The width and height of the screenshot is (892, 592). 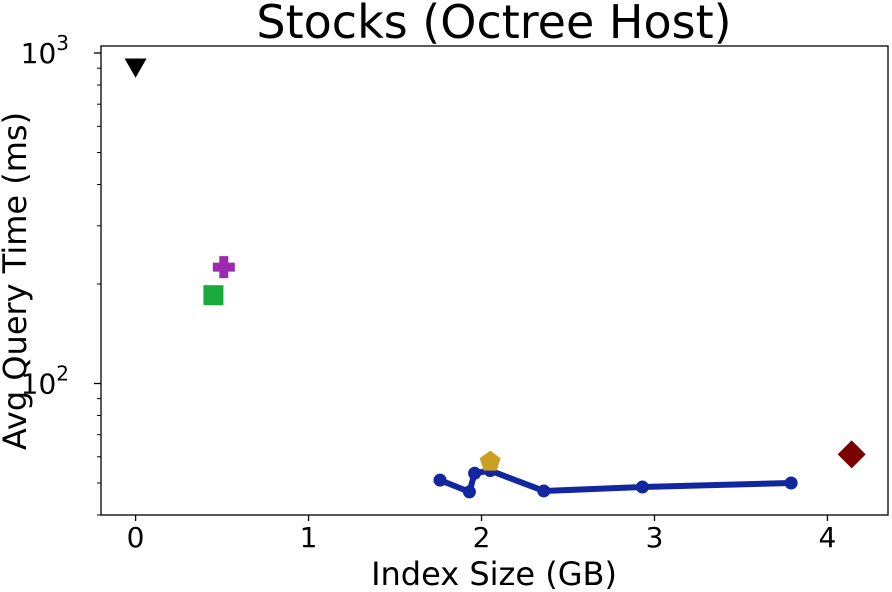 I want to click on y-tick-label: 103, so click(x=45, y=50).